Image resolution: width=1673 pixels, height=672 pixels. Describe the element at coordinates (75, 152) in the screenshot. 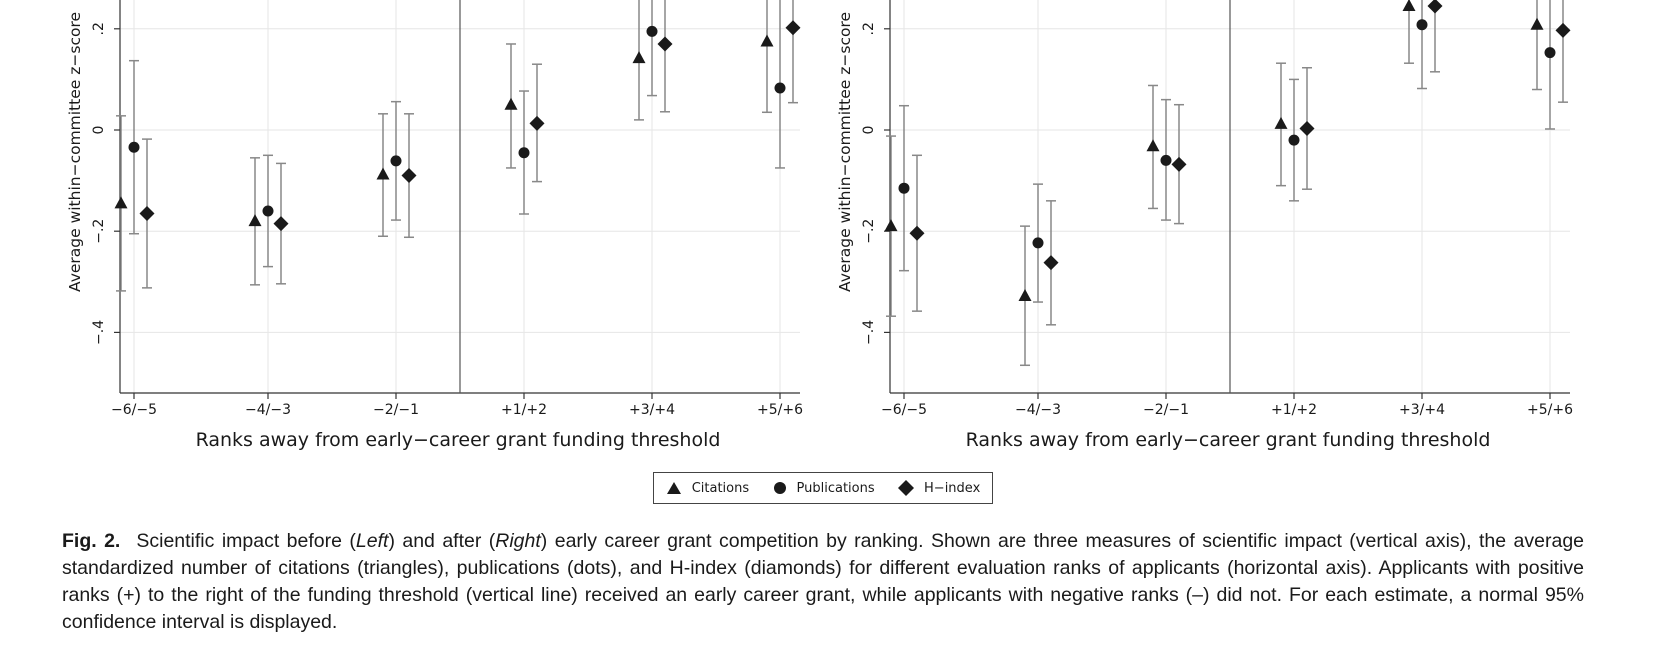

I see `panel-left-y-axis-label: Average within−committee z−score` at that location.